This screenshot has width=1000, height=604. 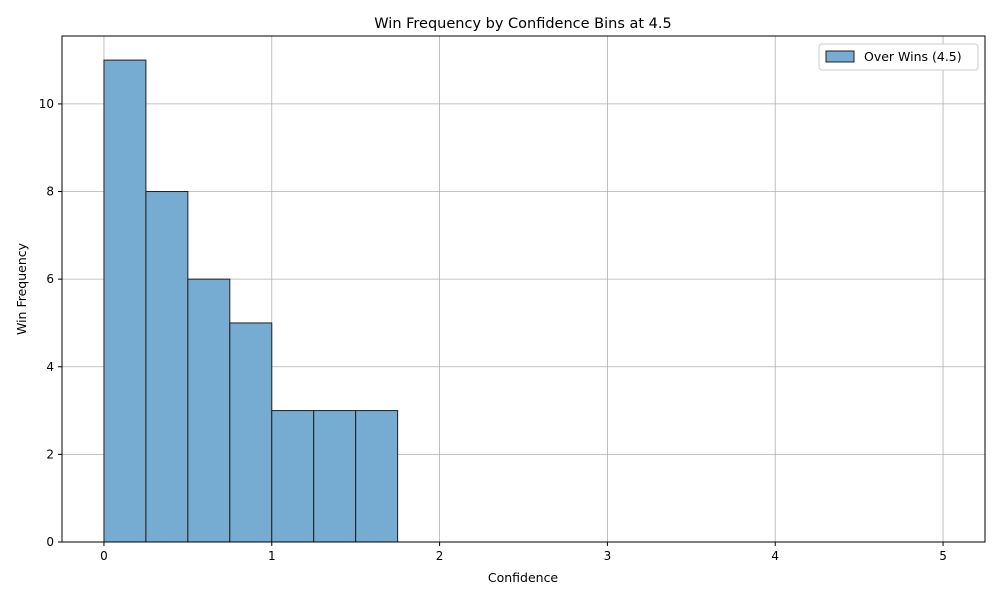 What do you see at coordinates (775, 556) in the screenshot?
I see `x-tick-label: 4` at bounding box center [775, 556].